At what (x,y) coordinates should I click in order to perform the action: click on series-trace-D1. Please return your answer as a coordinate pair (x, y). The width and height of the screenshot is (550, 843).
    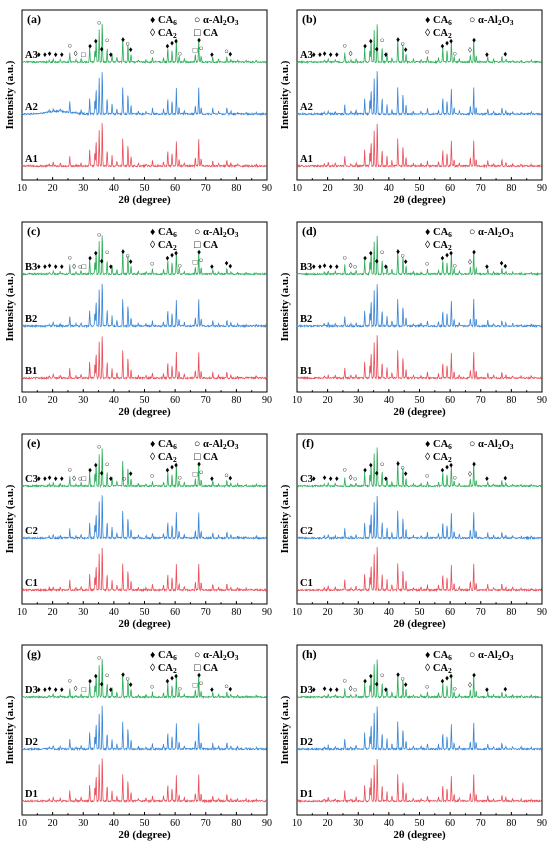
    Looking at the image, I should click on (419, 781).